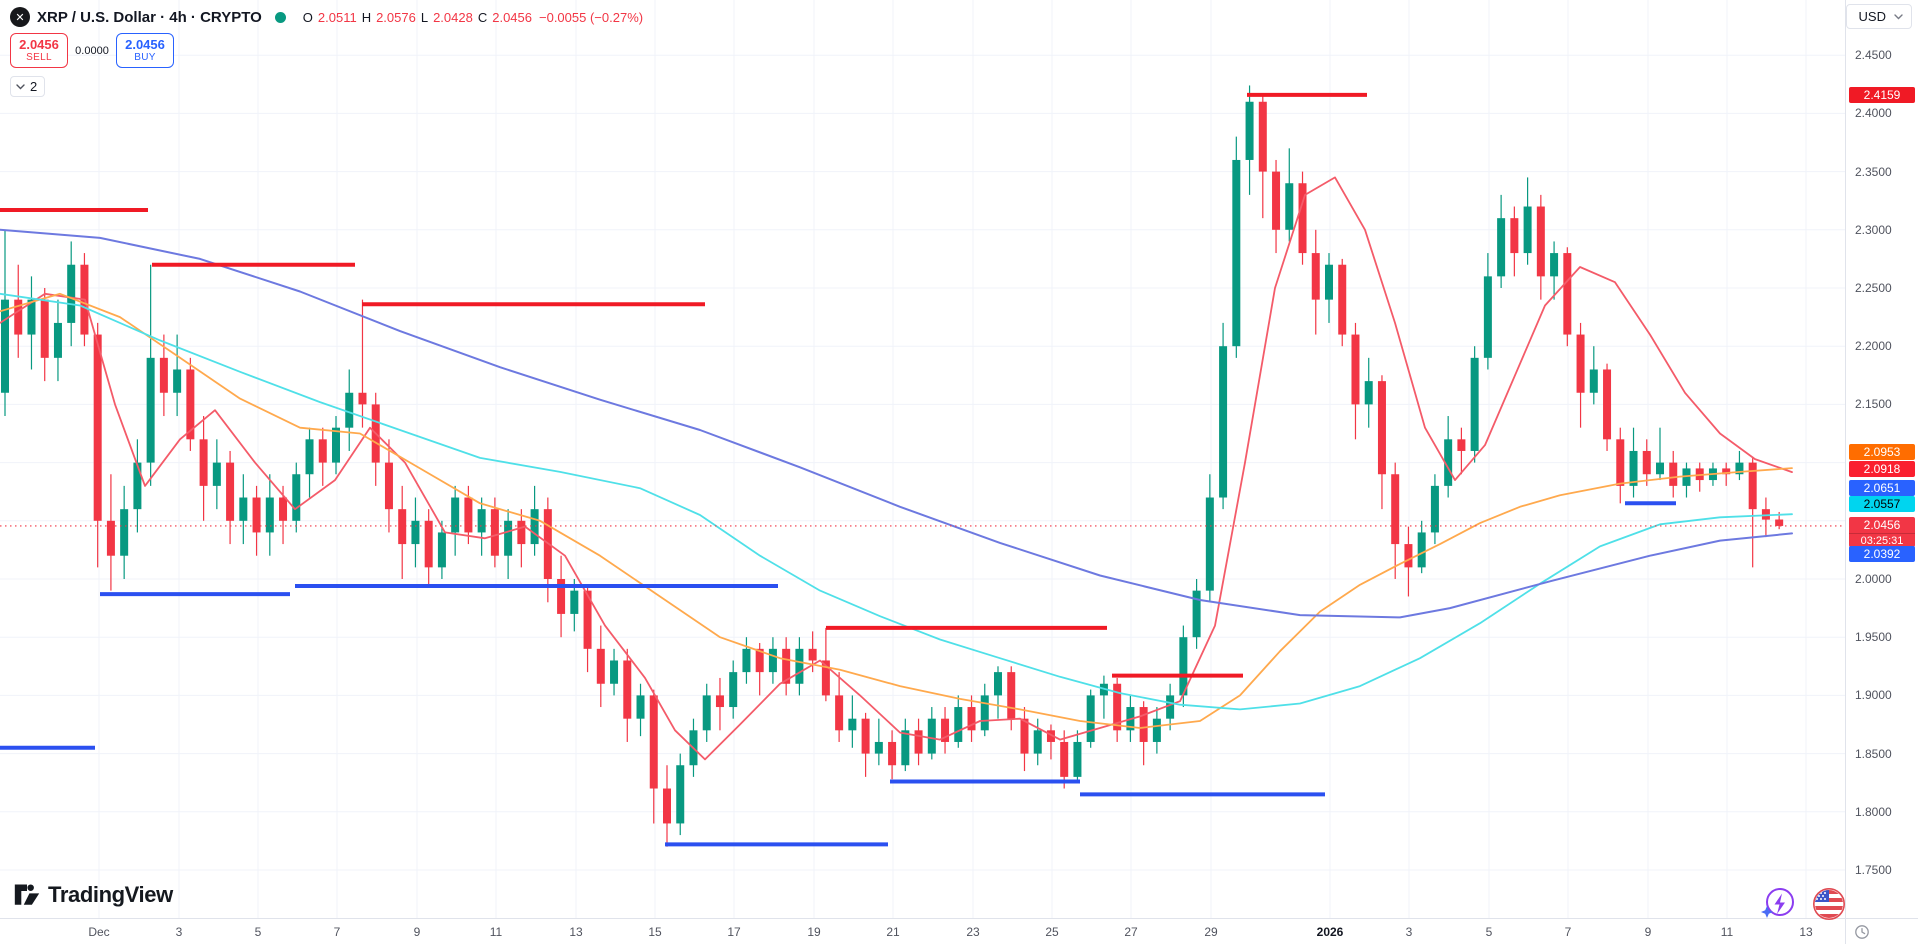 The image size is (1918, 944). Describe the element at coordinates (145, 58) in the screenshot. I see `buy-label: BUY` at that location.